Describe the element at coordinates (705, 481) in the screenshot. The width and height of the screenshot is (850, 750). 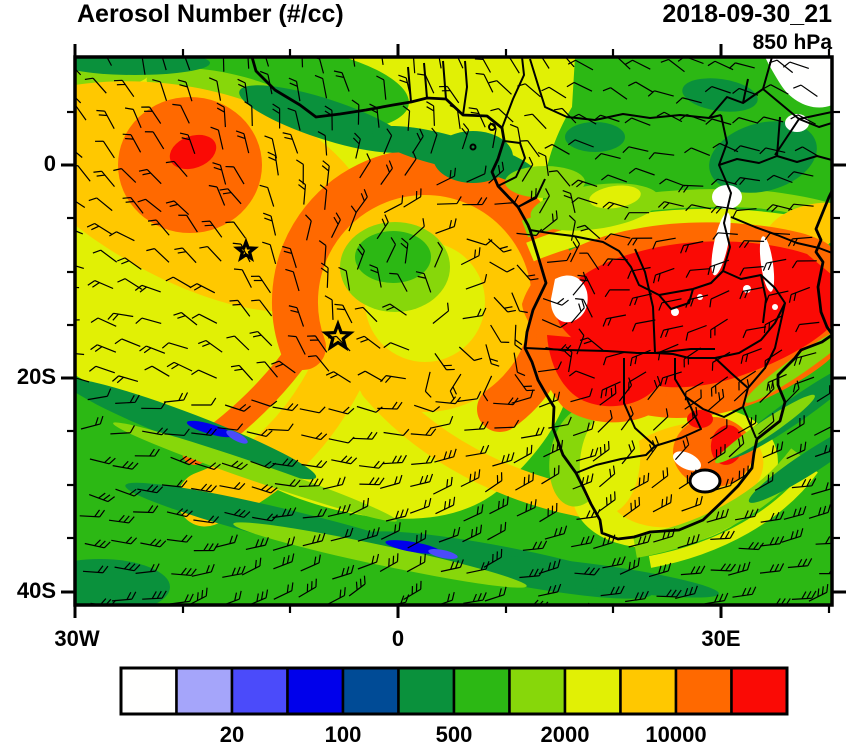
I see `lesotho-outline` at that location.